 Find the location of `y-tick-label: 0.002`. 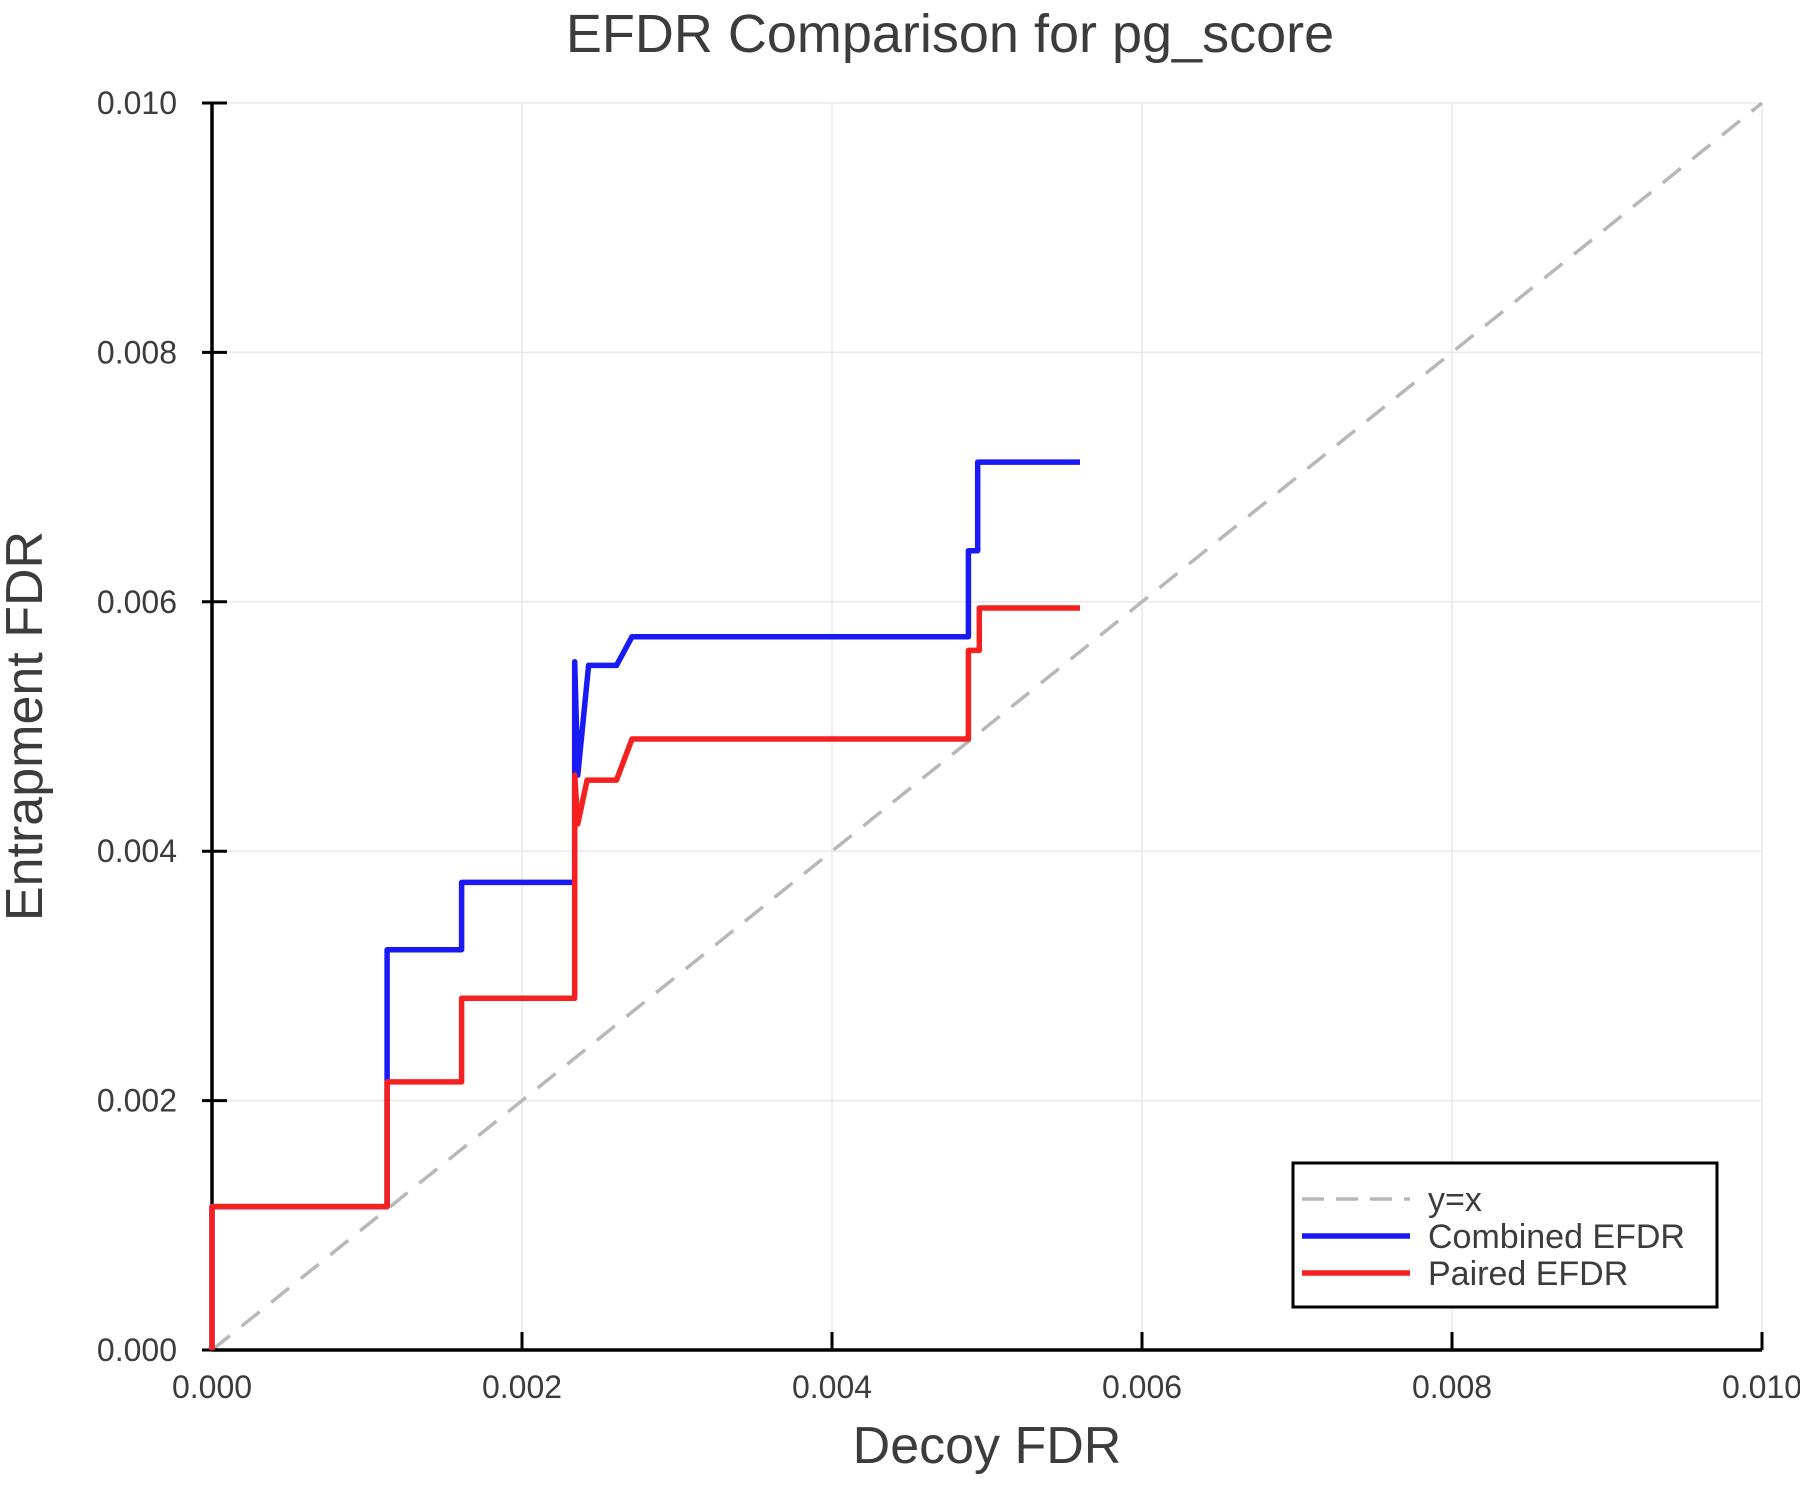

y-tick-label: 0.002 is located at coordinates (137, 1101).